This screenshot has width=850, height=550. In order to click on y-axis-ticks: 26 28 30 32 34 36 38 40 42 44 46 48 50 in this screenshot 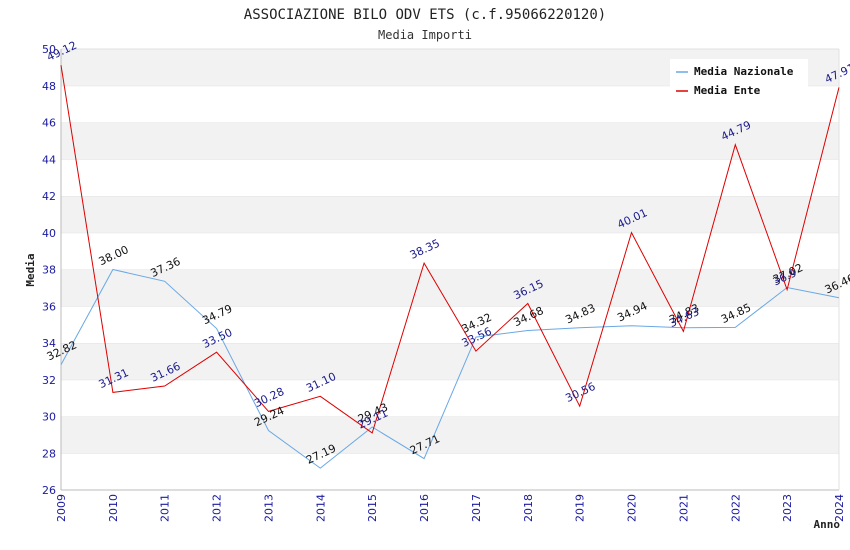, I will do `click(49, 270)`.